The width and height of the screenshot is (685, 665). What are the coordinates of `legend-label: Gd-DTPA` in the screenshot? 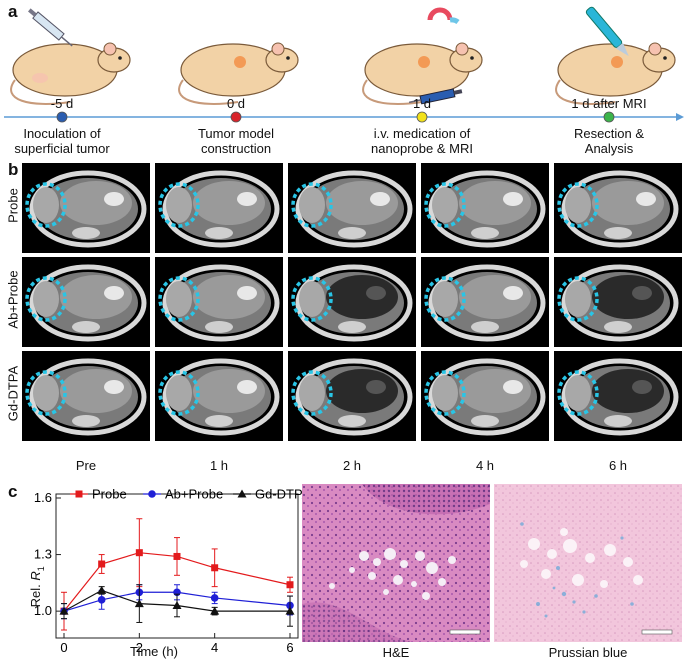 It's located at (280, 494).